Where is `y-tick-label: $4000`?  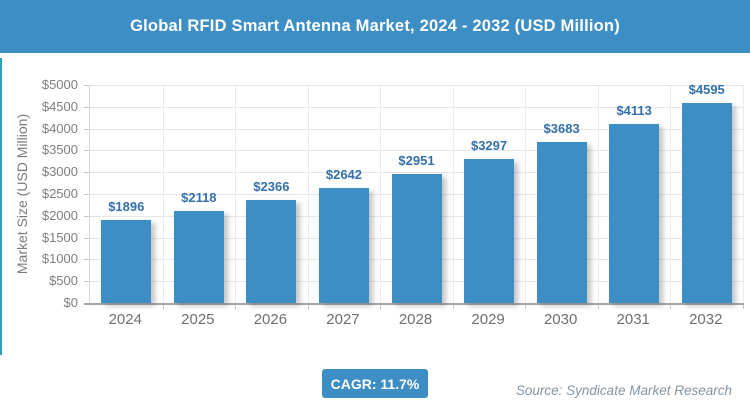
y-tick-label: $4000 is located at coordinates (59, 128).